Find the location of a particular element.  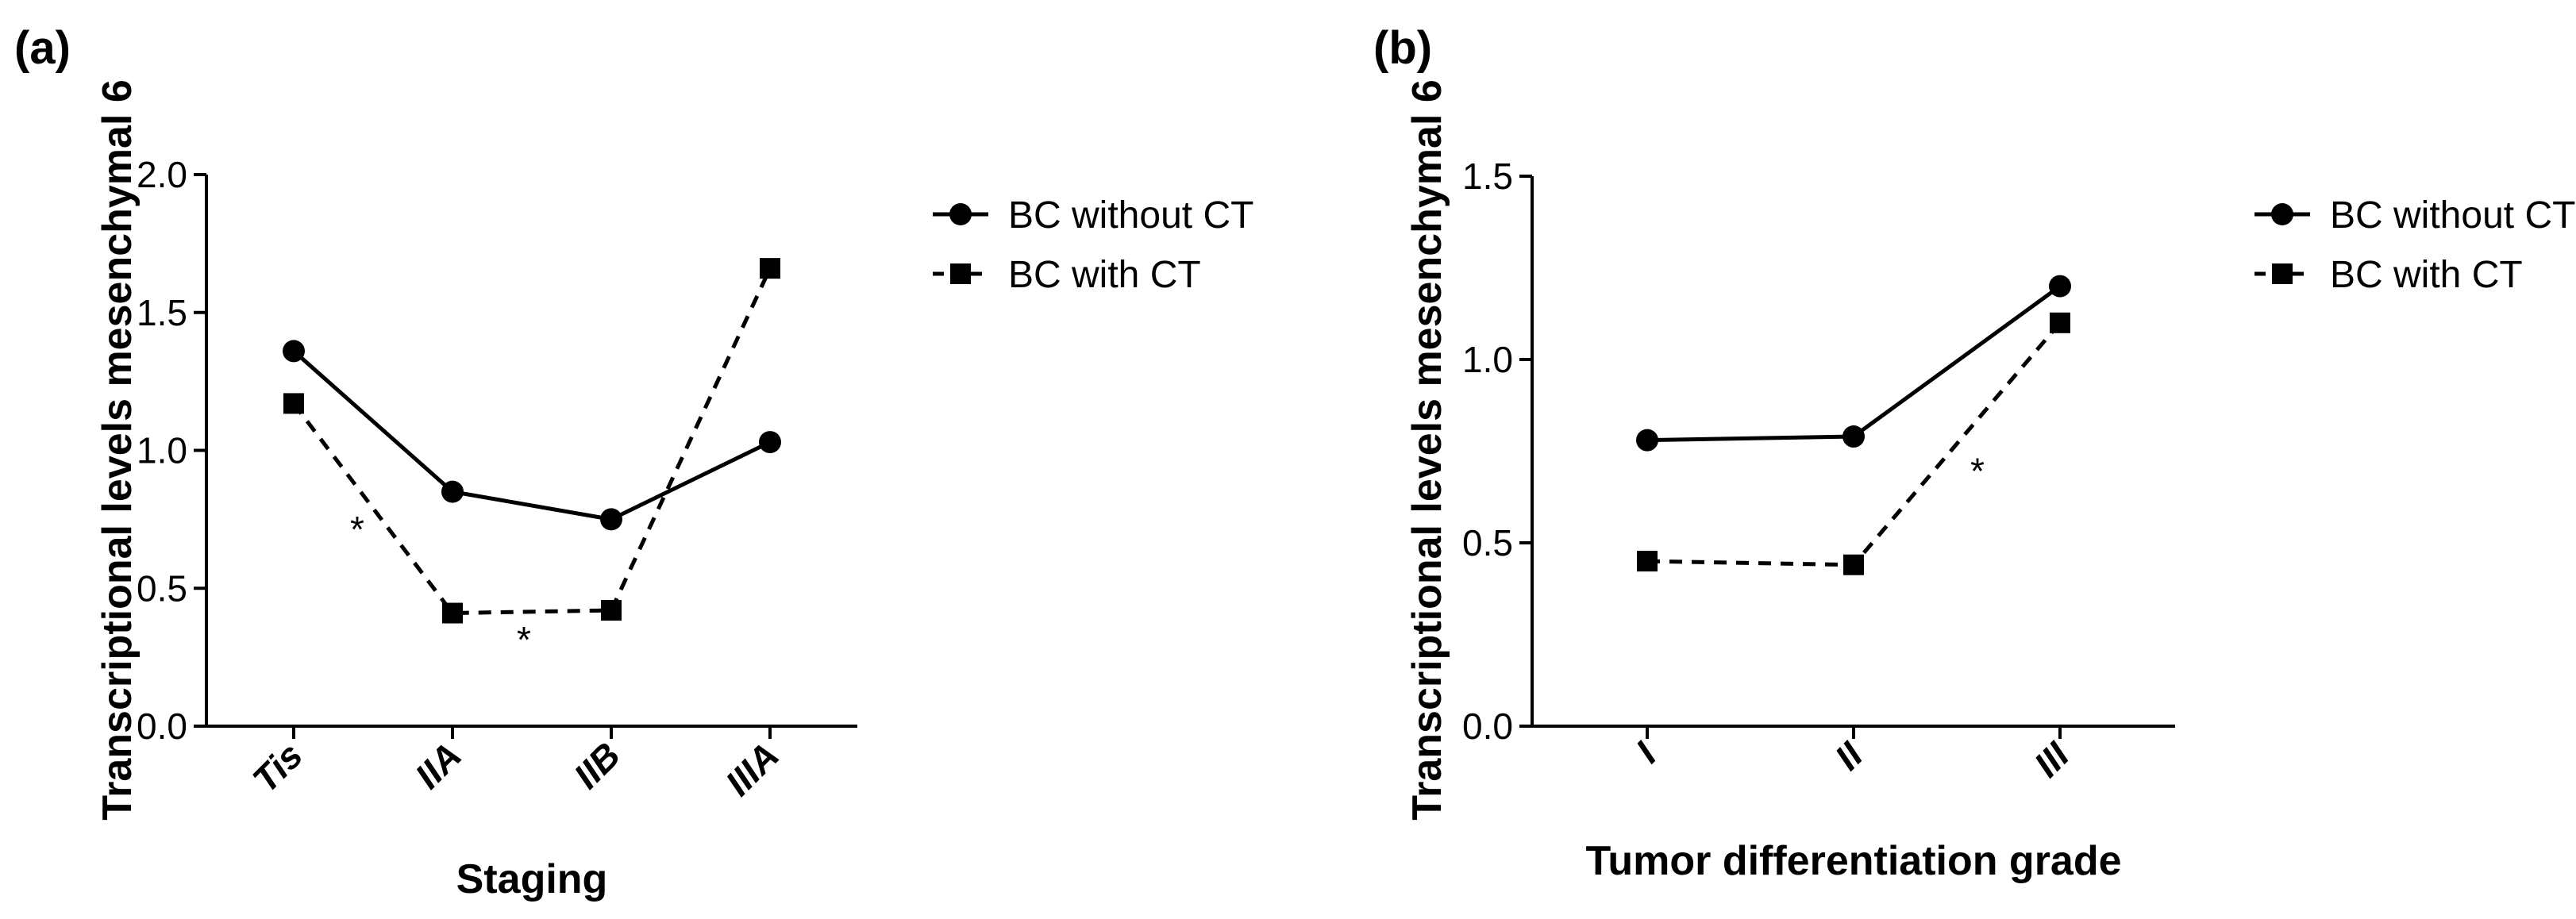

panel-label: (a) is located at coordinates (42, 48).